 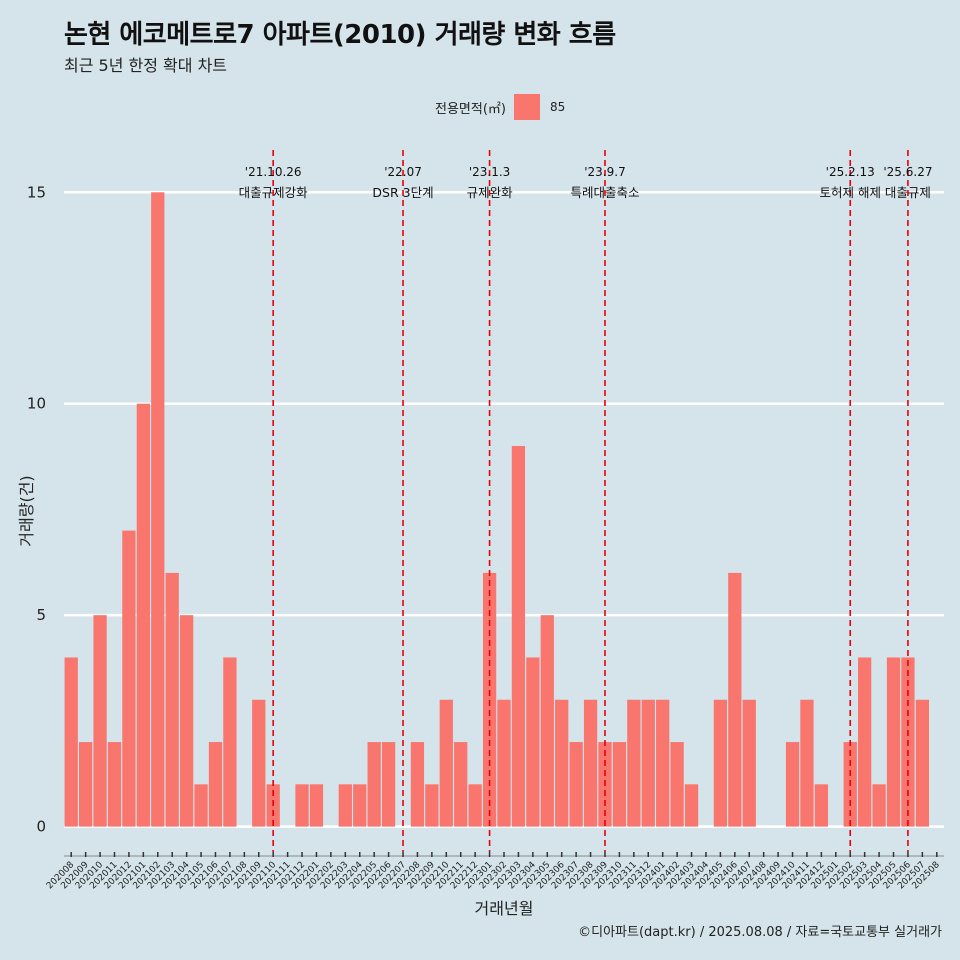 I want to click on event-label: 대출규제, so click(x=908, y=192).